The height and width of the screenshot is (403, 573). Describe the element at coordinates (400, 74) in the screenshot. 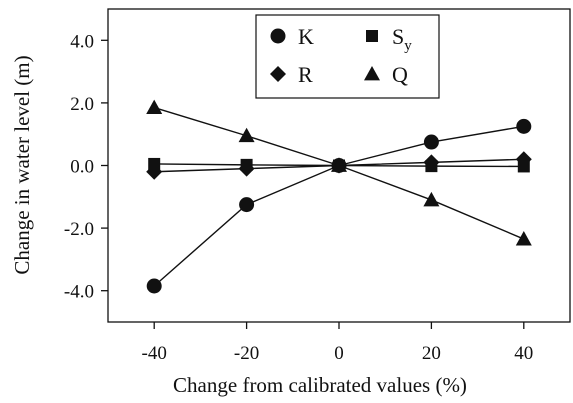

I see `legend-label-q: Q` at that location.